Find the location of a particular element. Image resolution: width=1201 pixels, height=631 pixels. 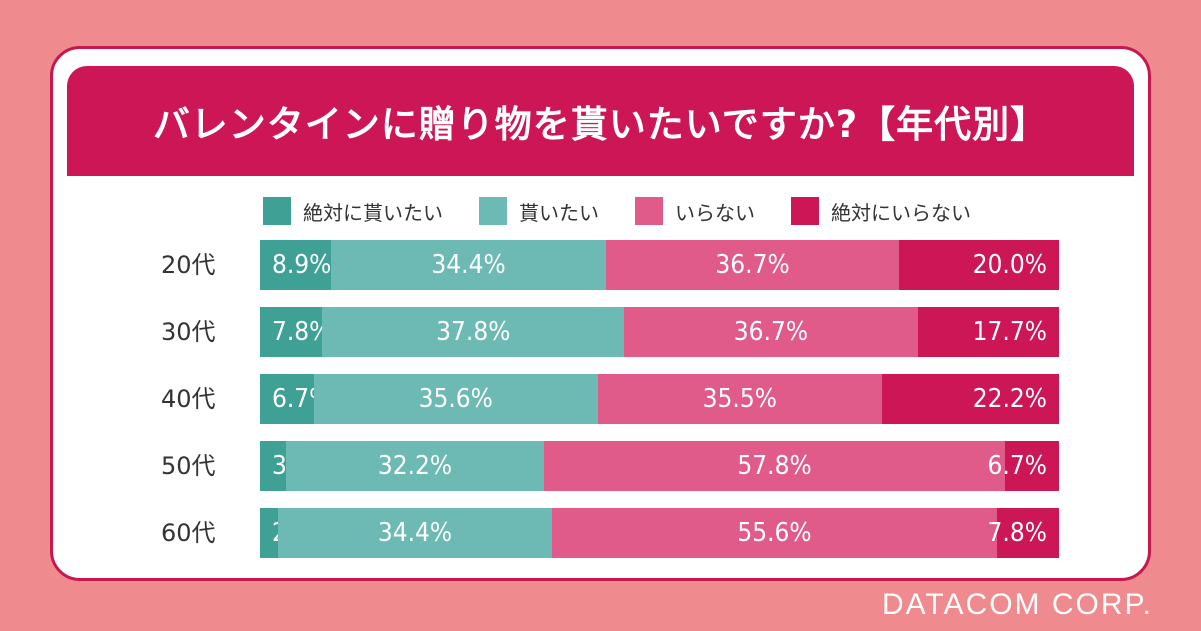

stacked-bar: 6.7% 35.6% 35.5% 22.2% is located at coordinates (659, 399).